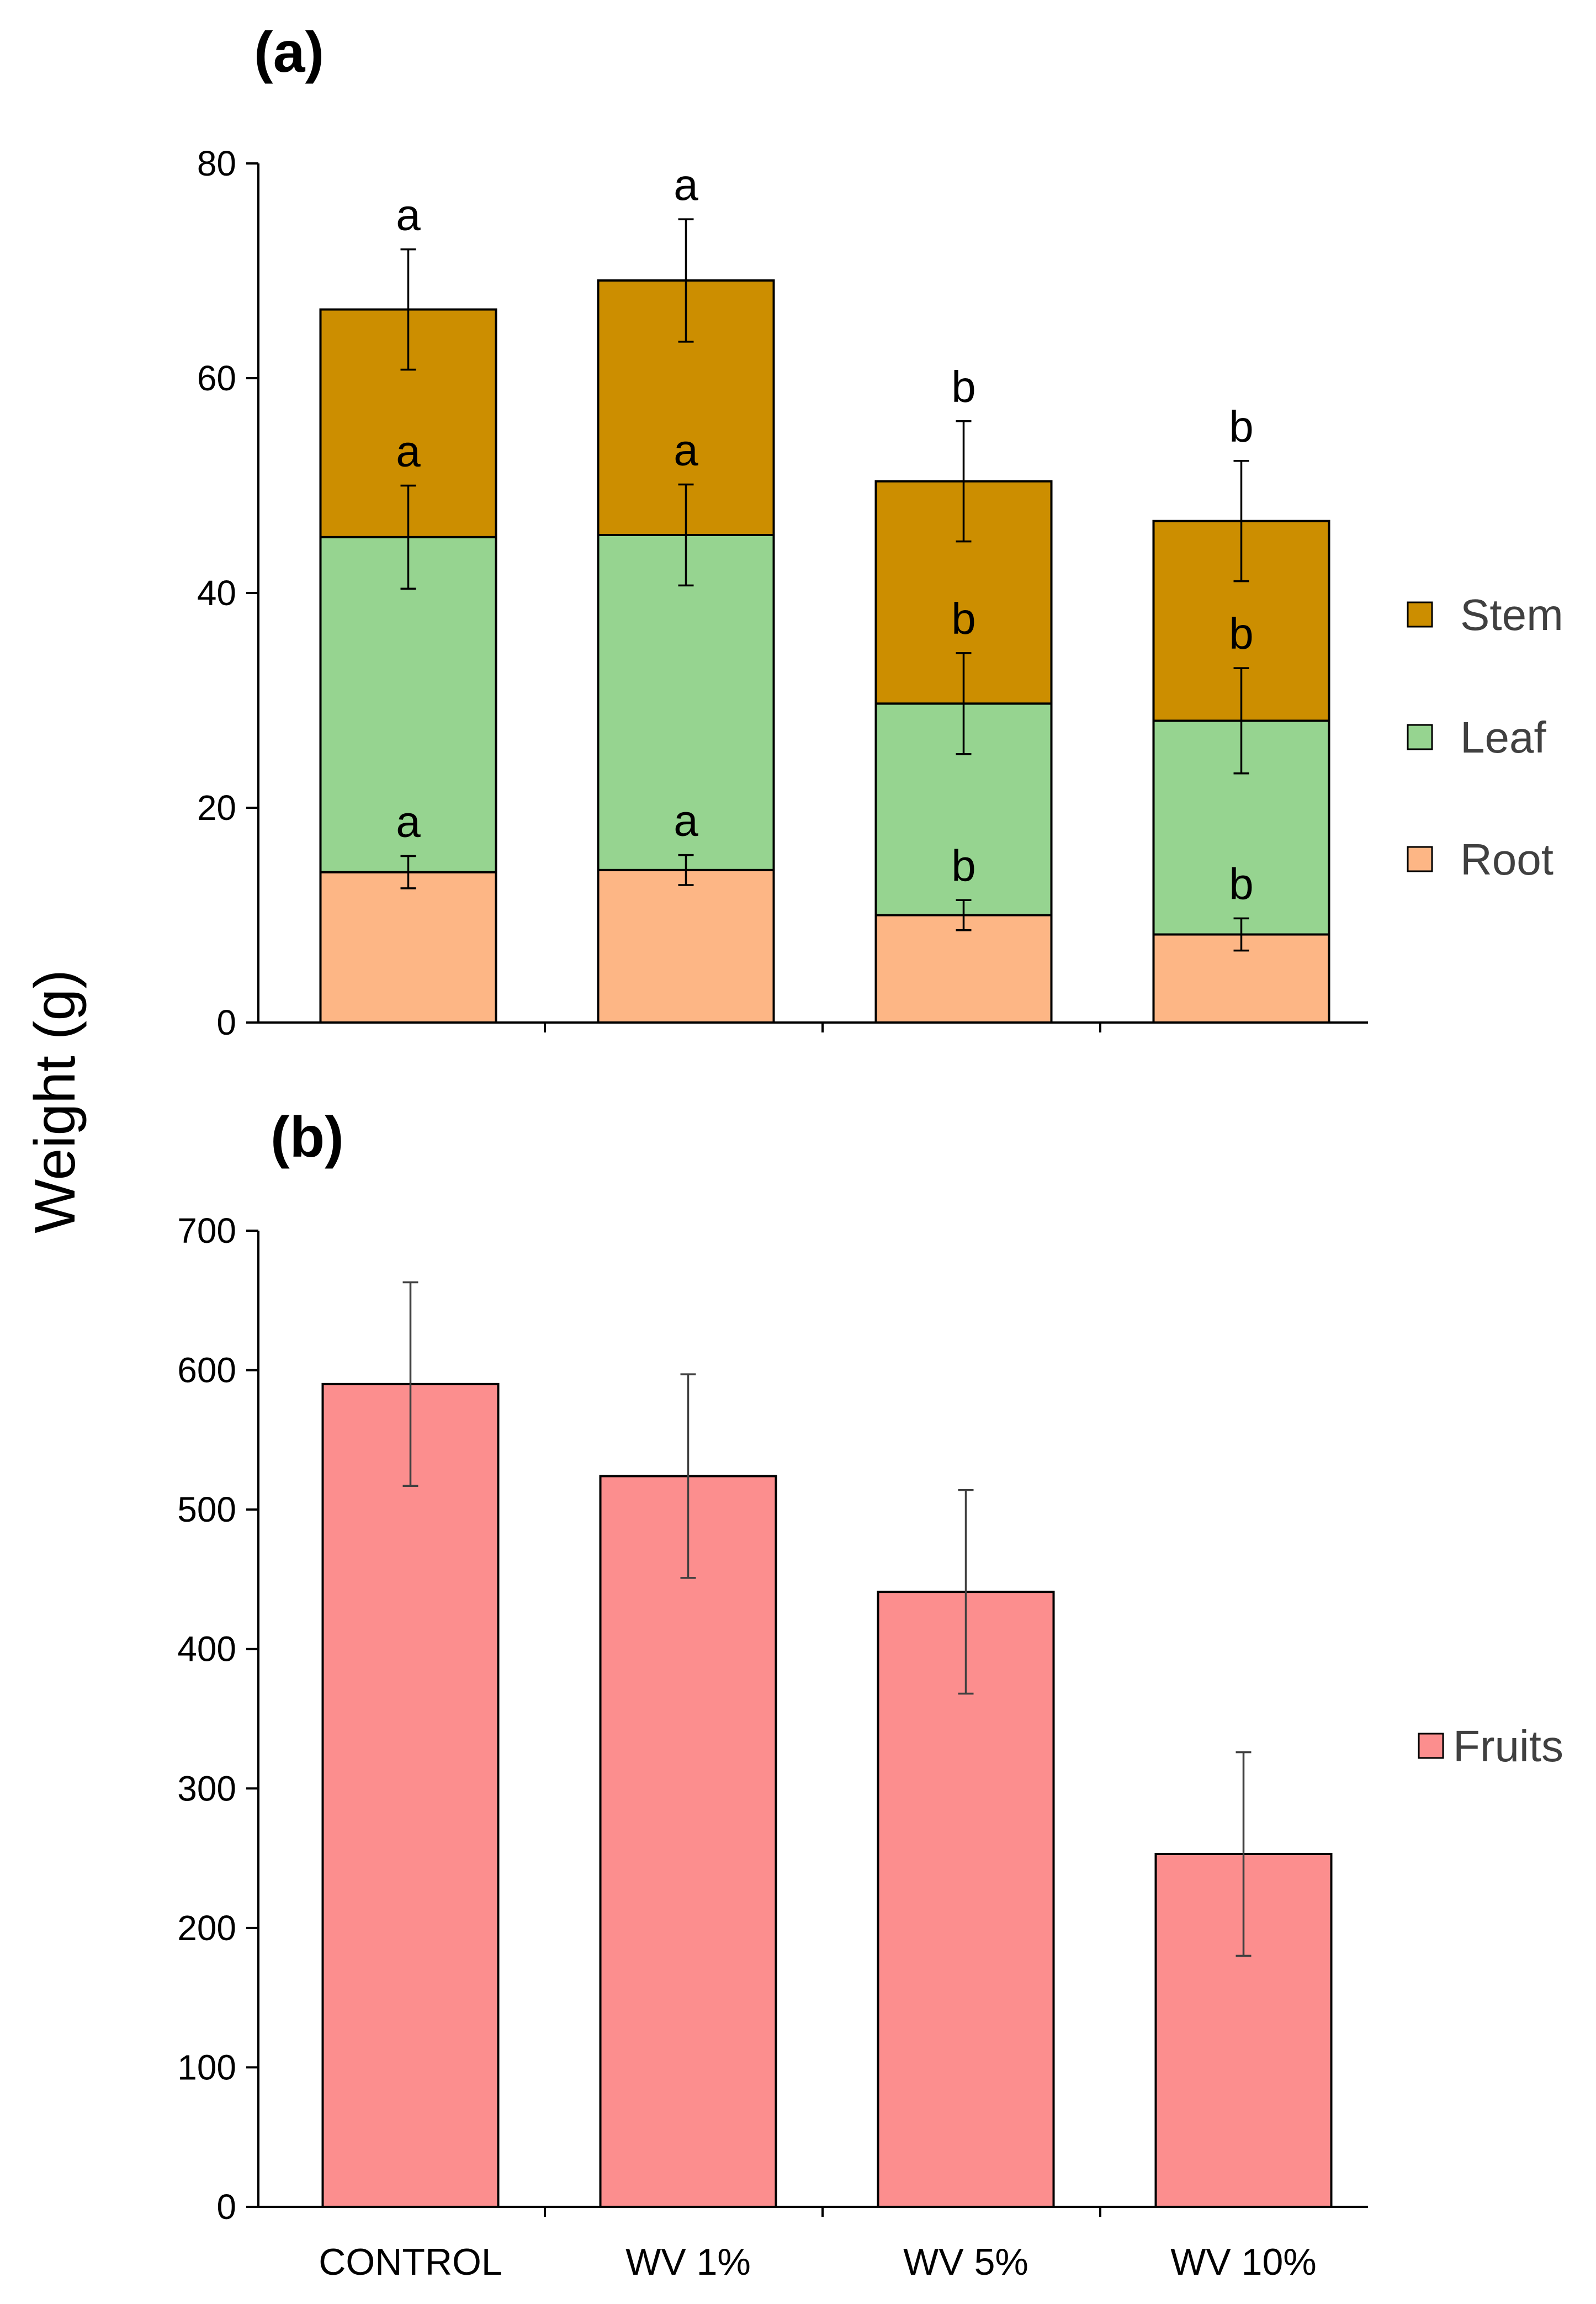 Image resolution: width=1596 pixels, height=2304 pixels. I want to click on significance-letter-root-wv-10pct: b, so click(1241, 883).